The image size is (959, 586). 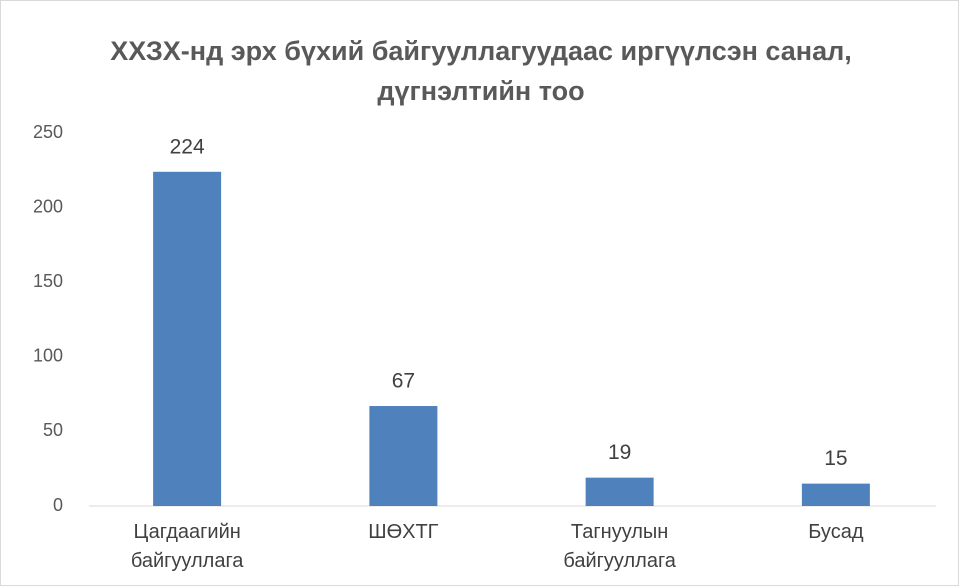 What do you see at coordinates (187, 146) in the screenshot?
I see `data-label: 224` at bounding box center [187, 146].